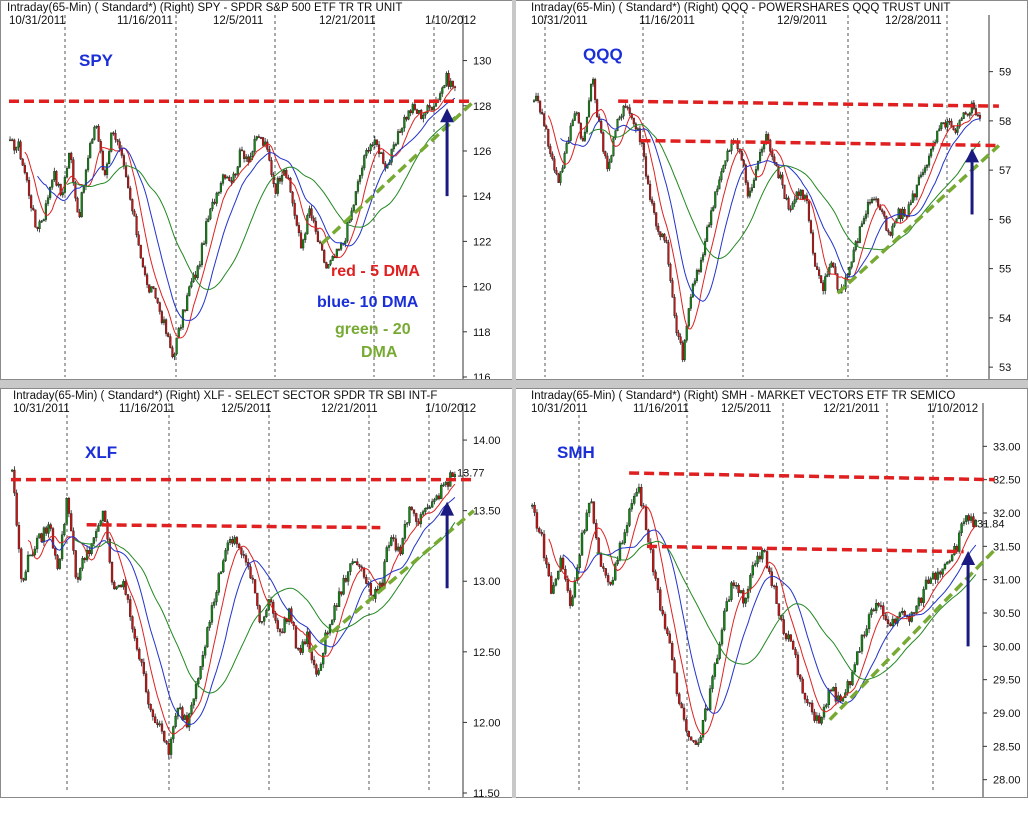 The width and height of the screenshot is (1028, 813). I want to click on price-tick-label: 54, so click(1005, 319).